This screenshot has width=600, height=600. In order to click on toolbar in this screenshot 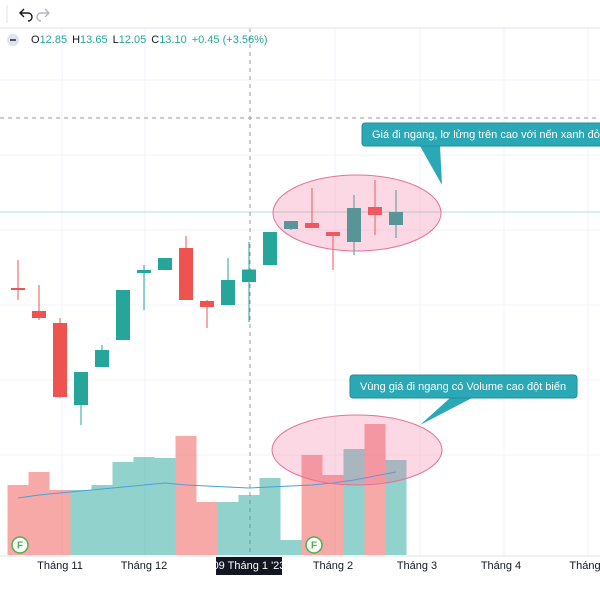, I will do `click(300, 14)`.